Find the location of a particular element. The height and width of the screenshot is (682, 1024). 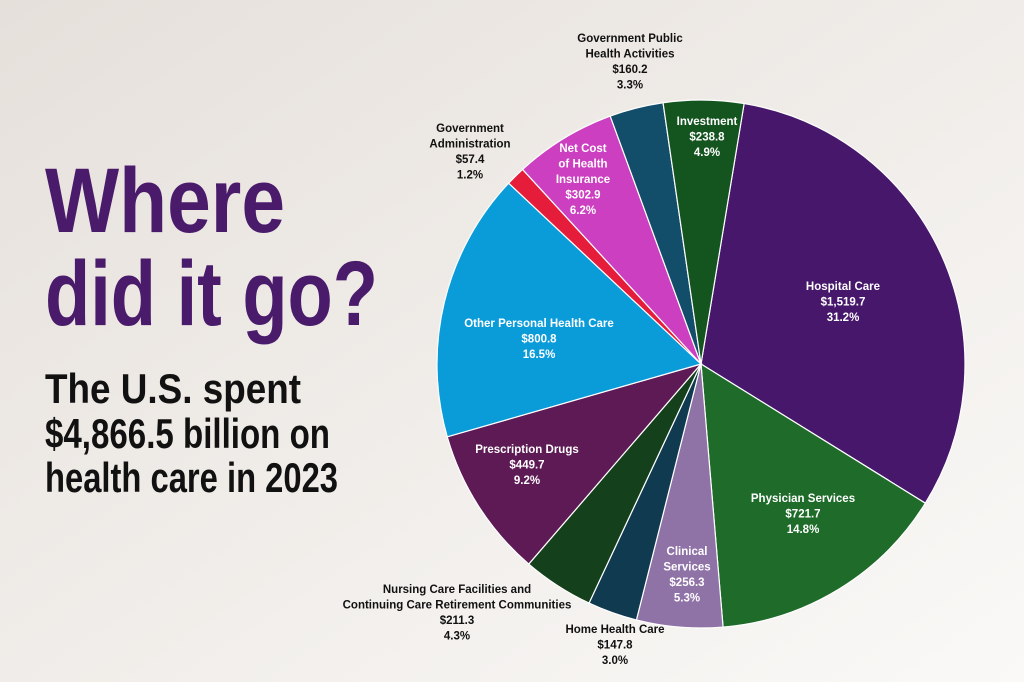

slice-percent: 4.3% is located at coordinates (457, 637).